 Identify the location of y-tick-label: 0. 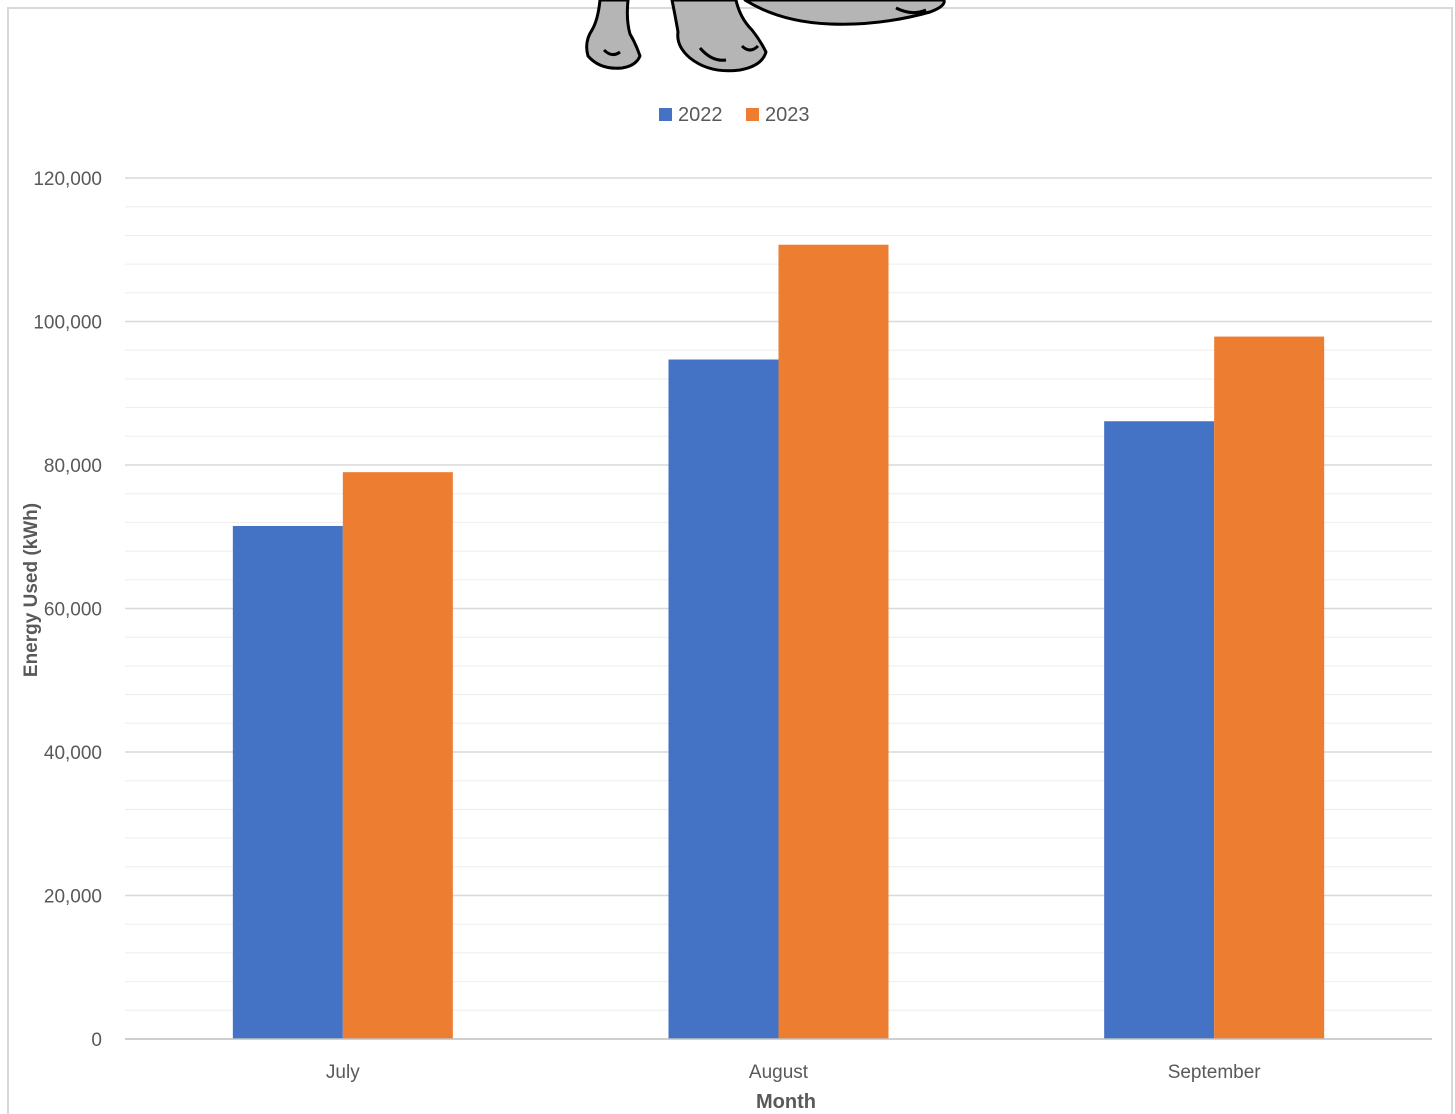
(96, 1040).